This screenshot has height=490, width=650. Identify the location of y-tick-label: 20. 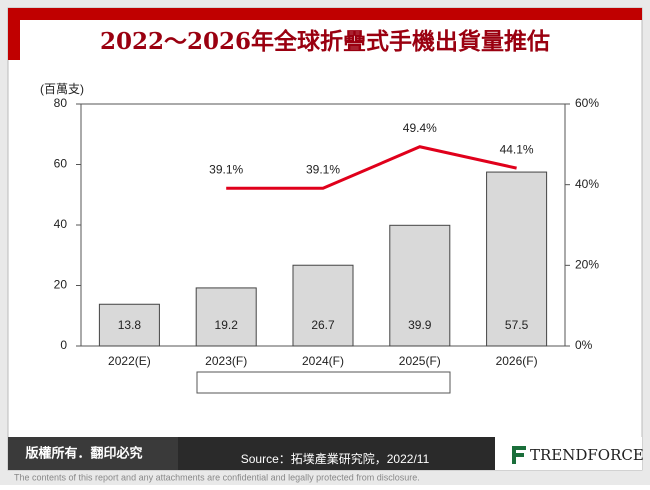
(61, 285).